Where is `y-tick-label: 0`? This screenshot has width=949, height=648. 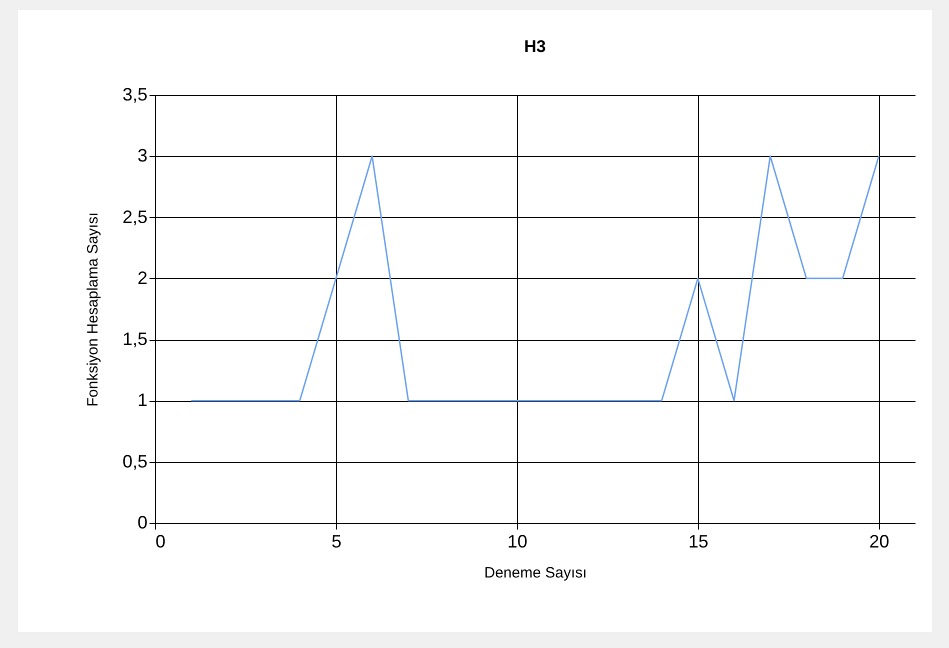
y-tick-label: 0 is located at coordinates (142, 522).